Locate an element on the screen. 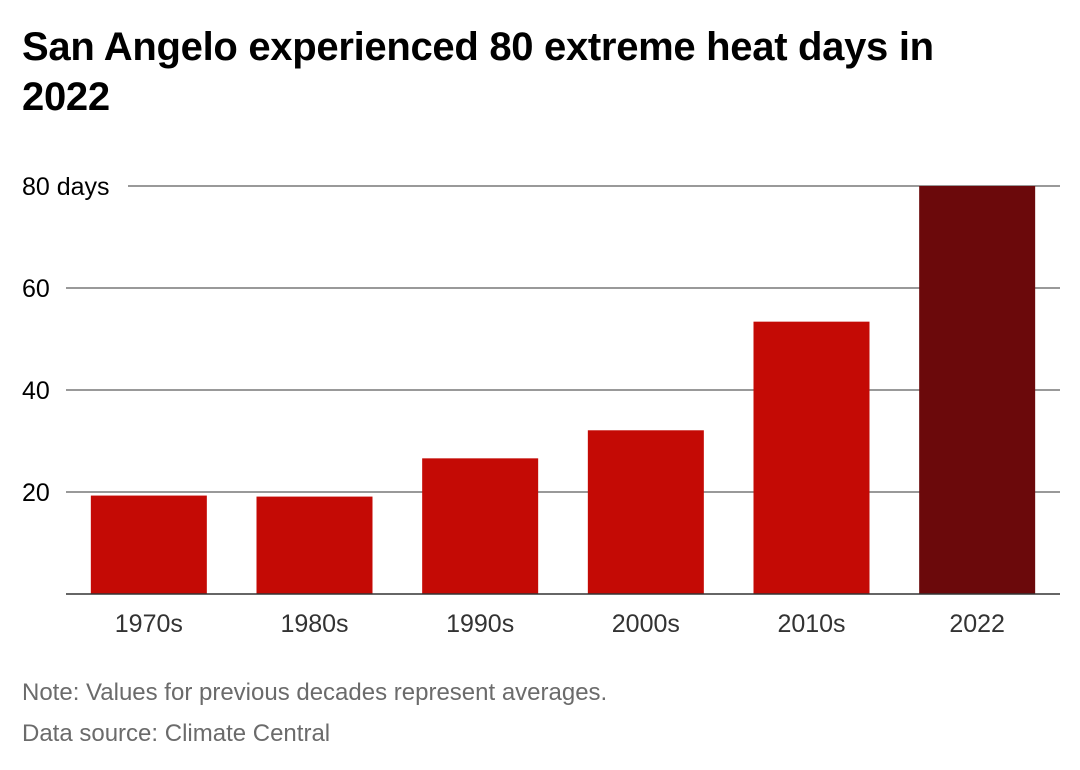  bar-1990s is located at coordinates (480, 526).